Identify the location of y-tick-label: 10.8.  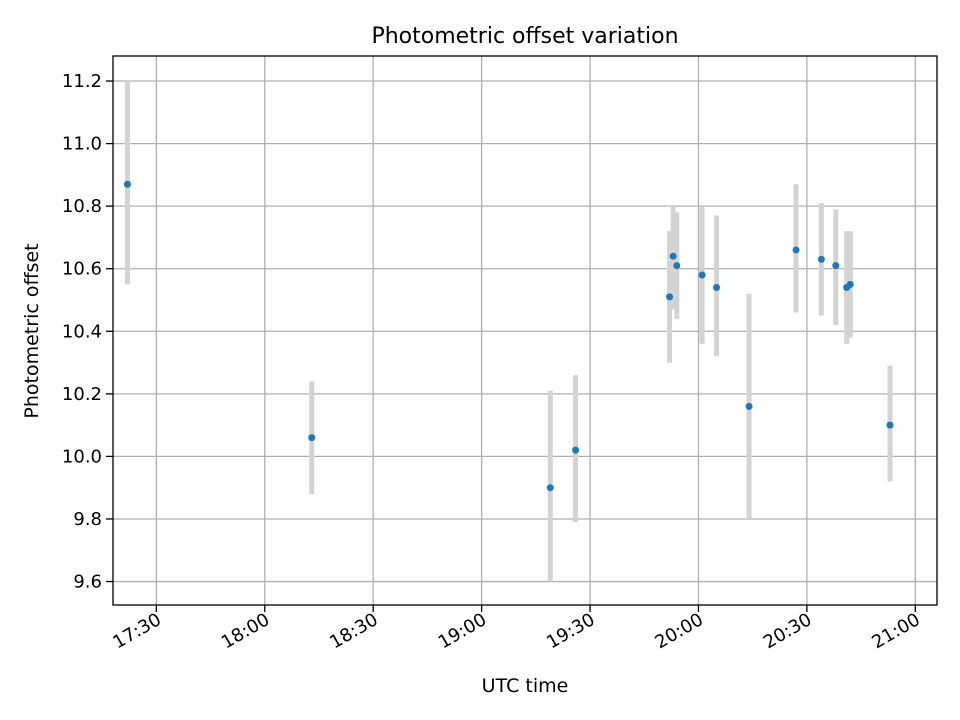
(82, 206).